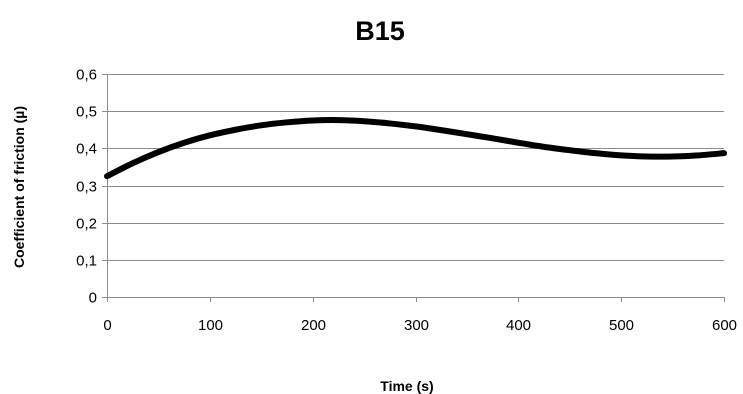  Describe the element at coordinates (210, 325) in the screenshot. I see `x-tick-label: 100` at that location.